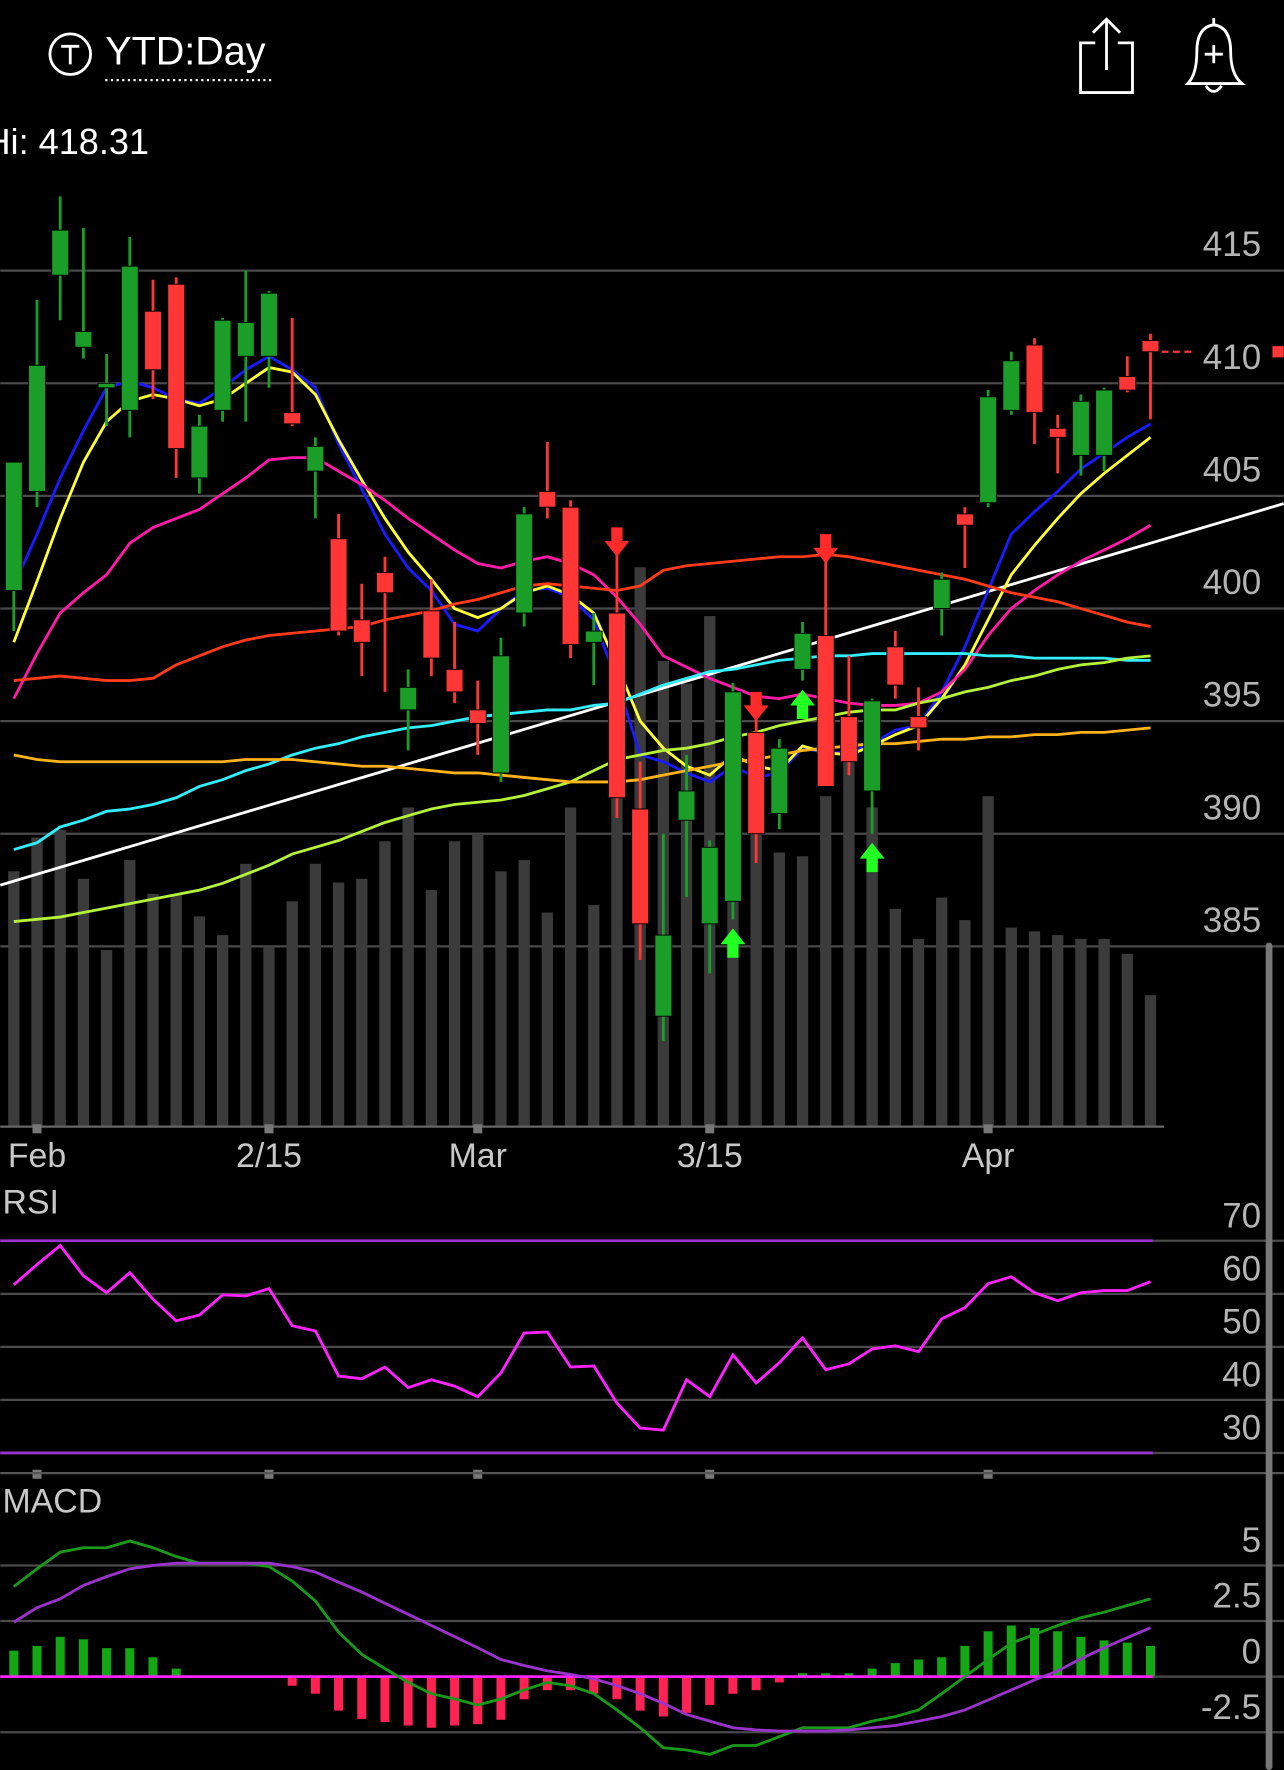 This screenshot has height=1770, width=1284. I want to click on timeframe-icon-glyph, so click(70, 54).